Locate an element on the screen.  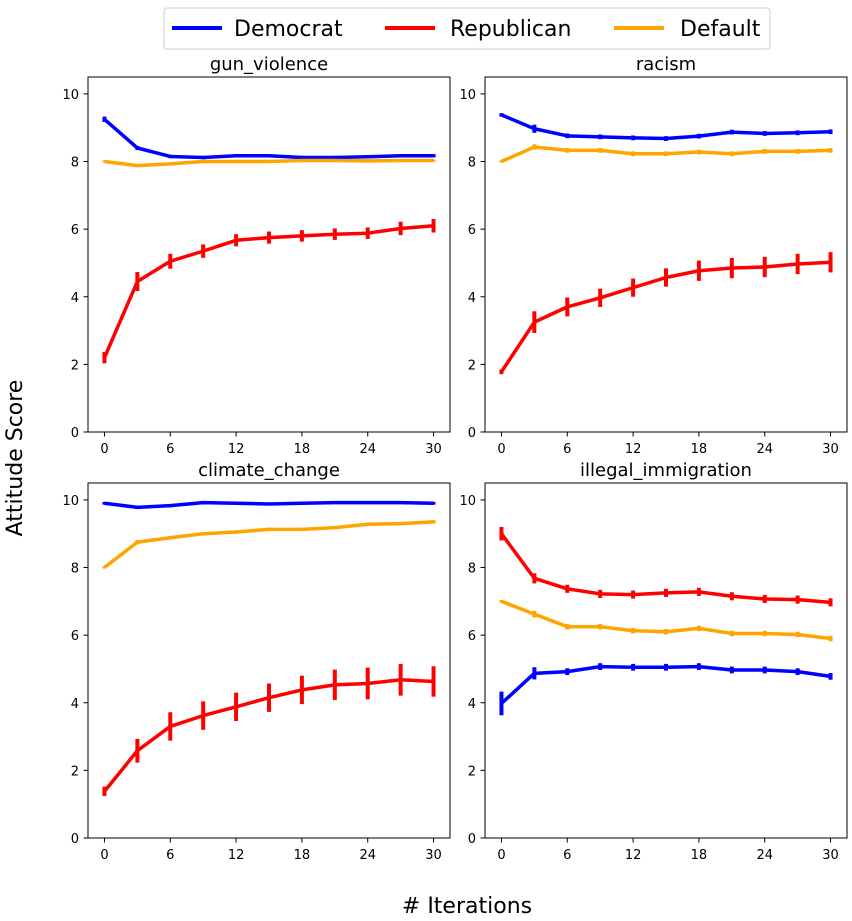
subplot-title: racism is located at coordinates (666, 64).